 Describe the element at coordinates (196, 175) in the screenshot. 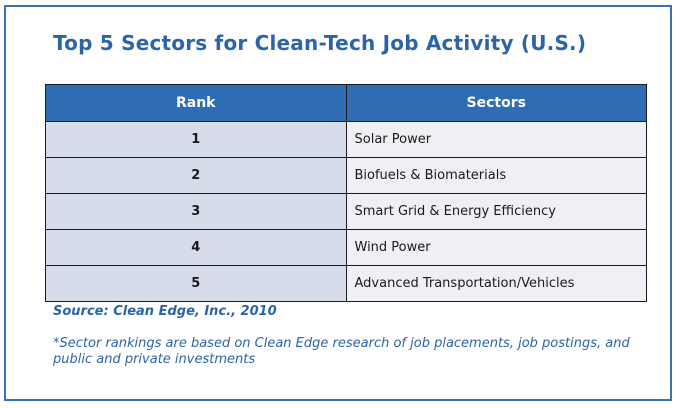

I see `rank-cell: 2` at that location.